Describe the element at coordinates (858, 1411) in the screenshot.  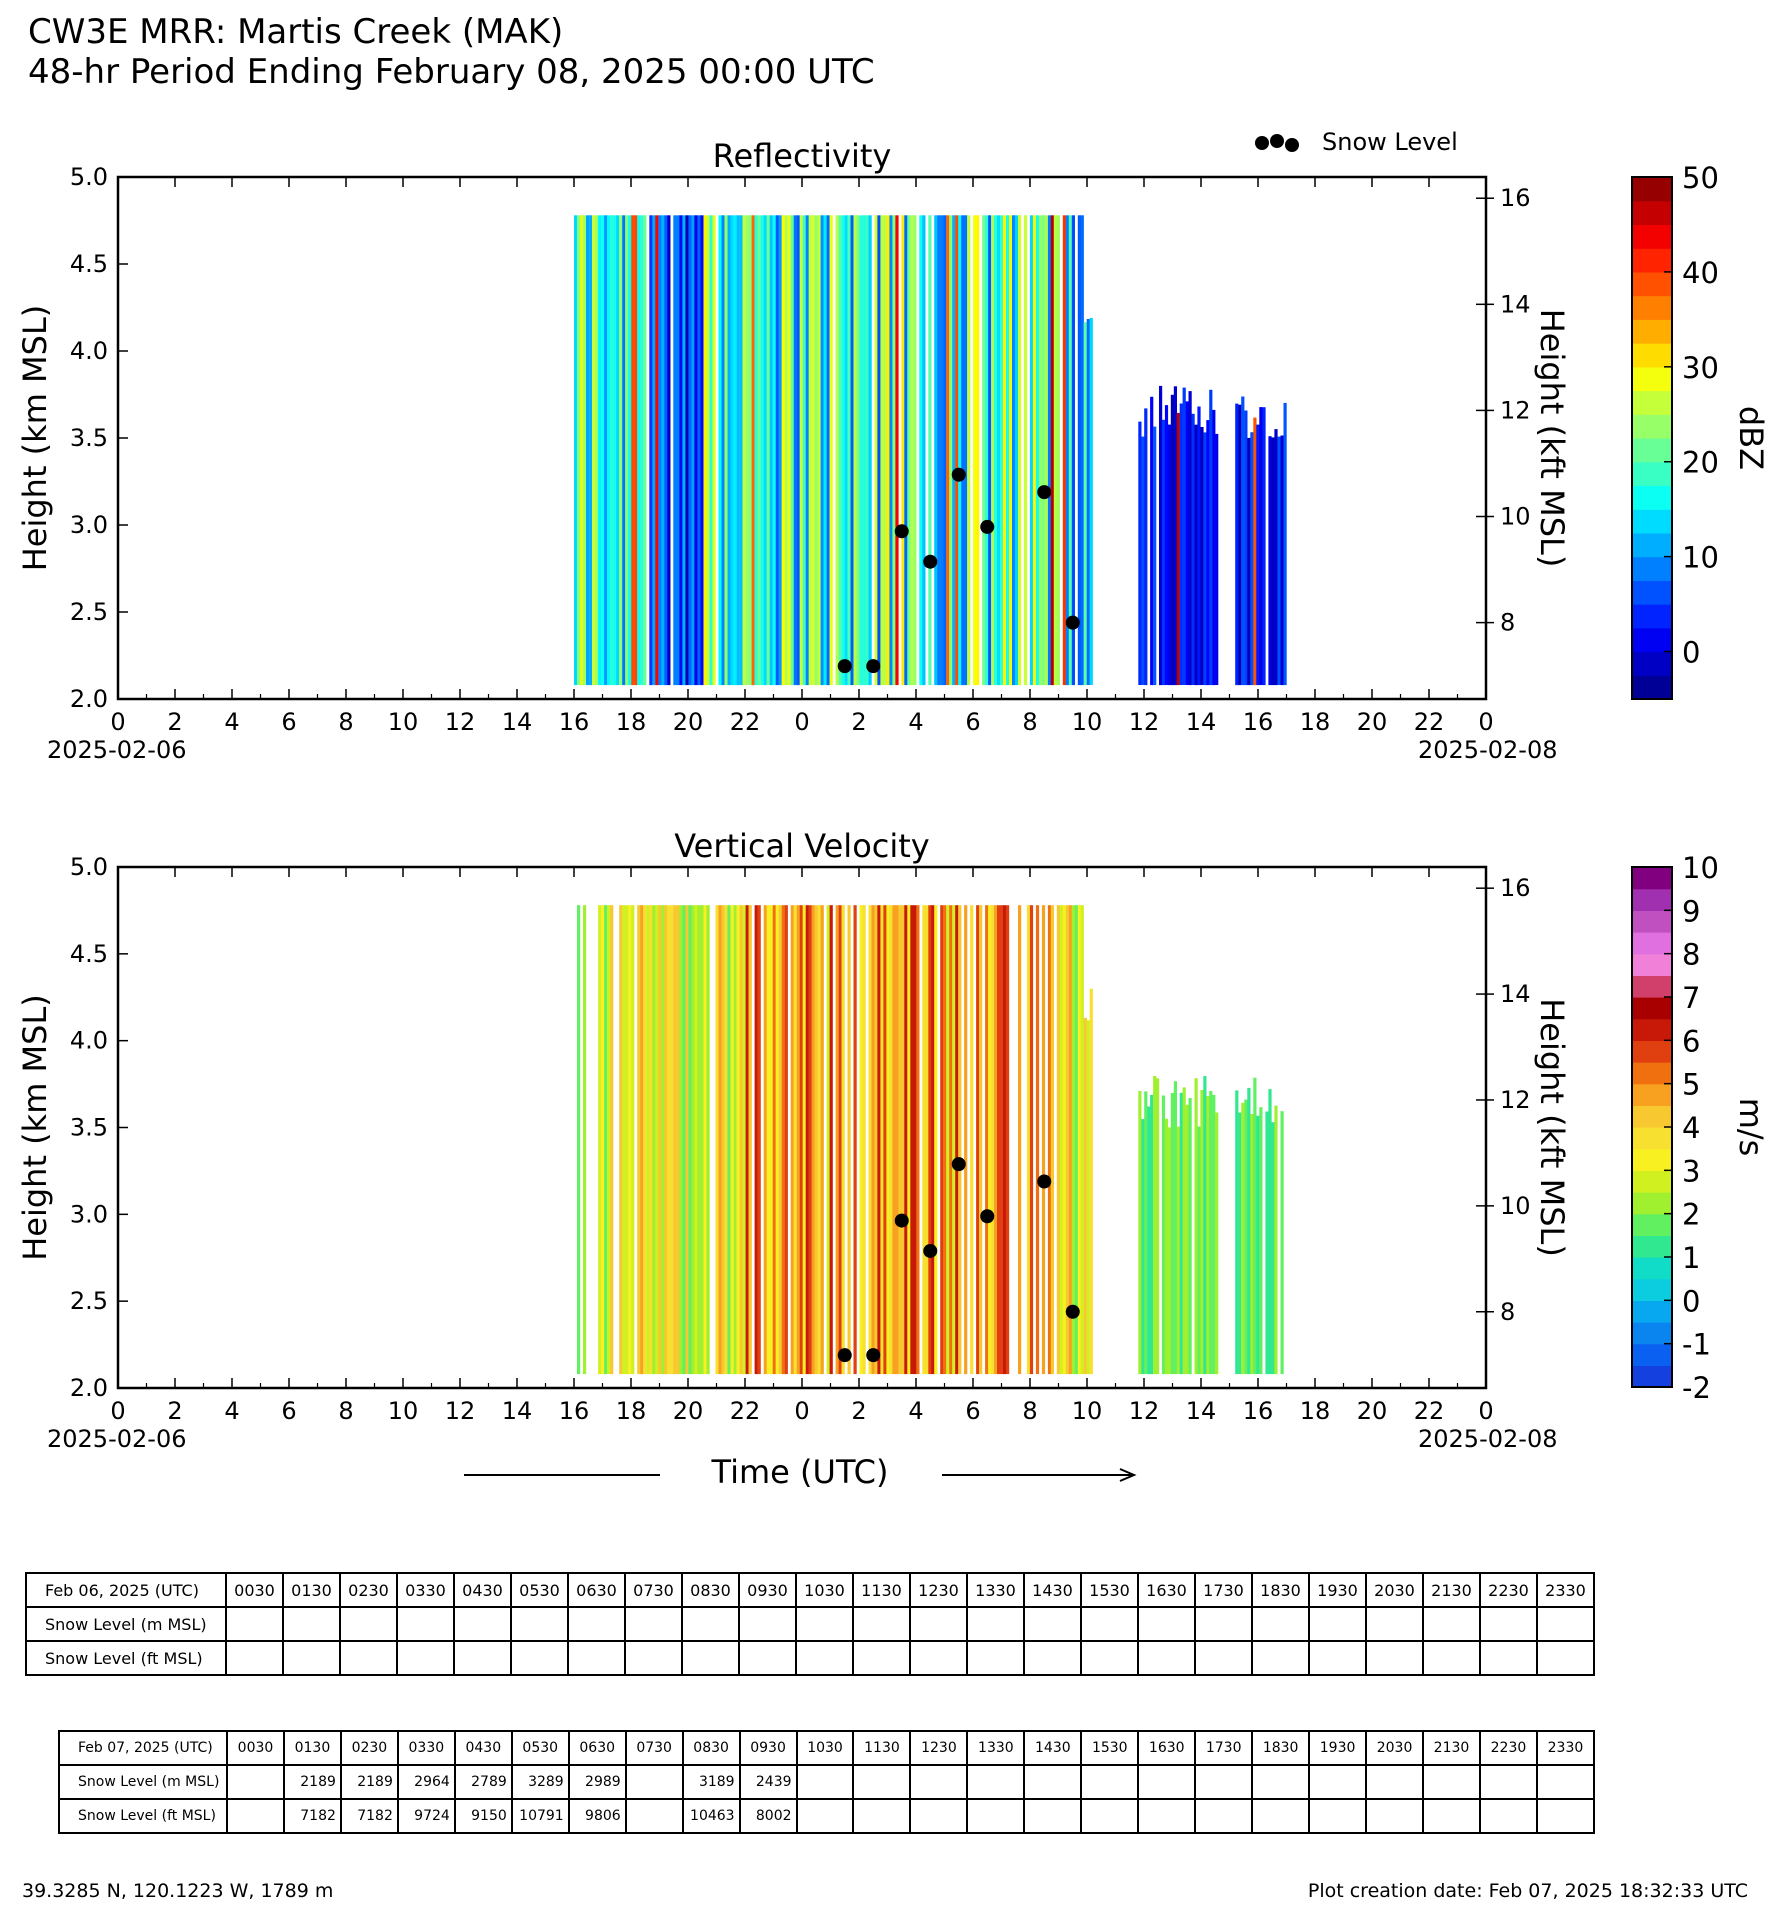
I see `x-tick-label: 2` at that location.